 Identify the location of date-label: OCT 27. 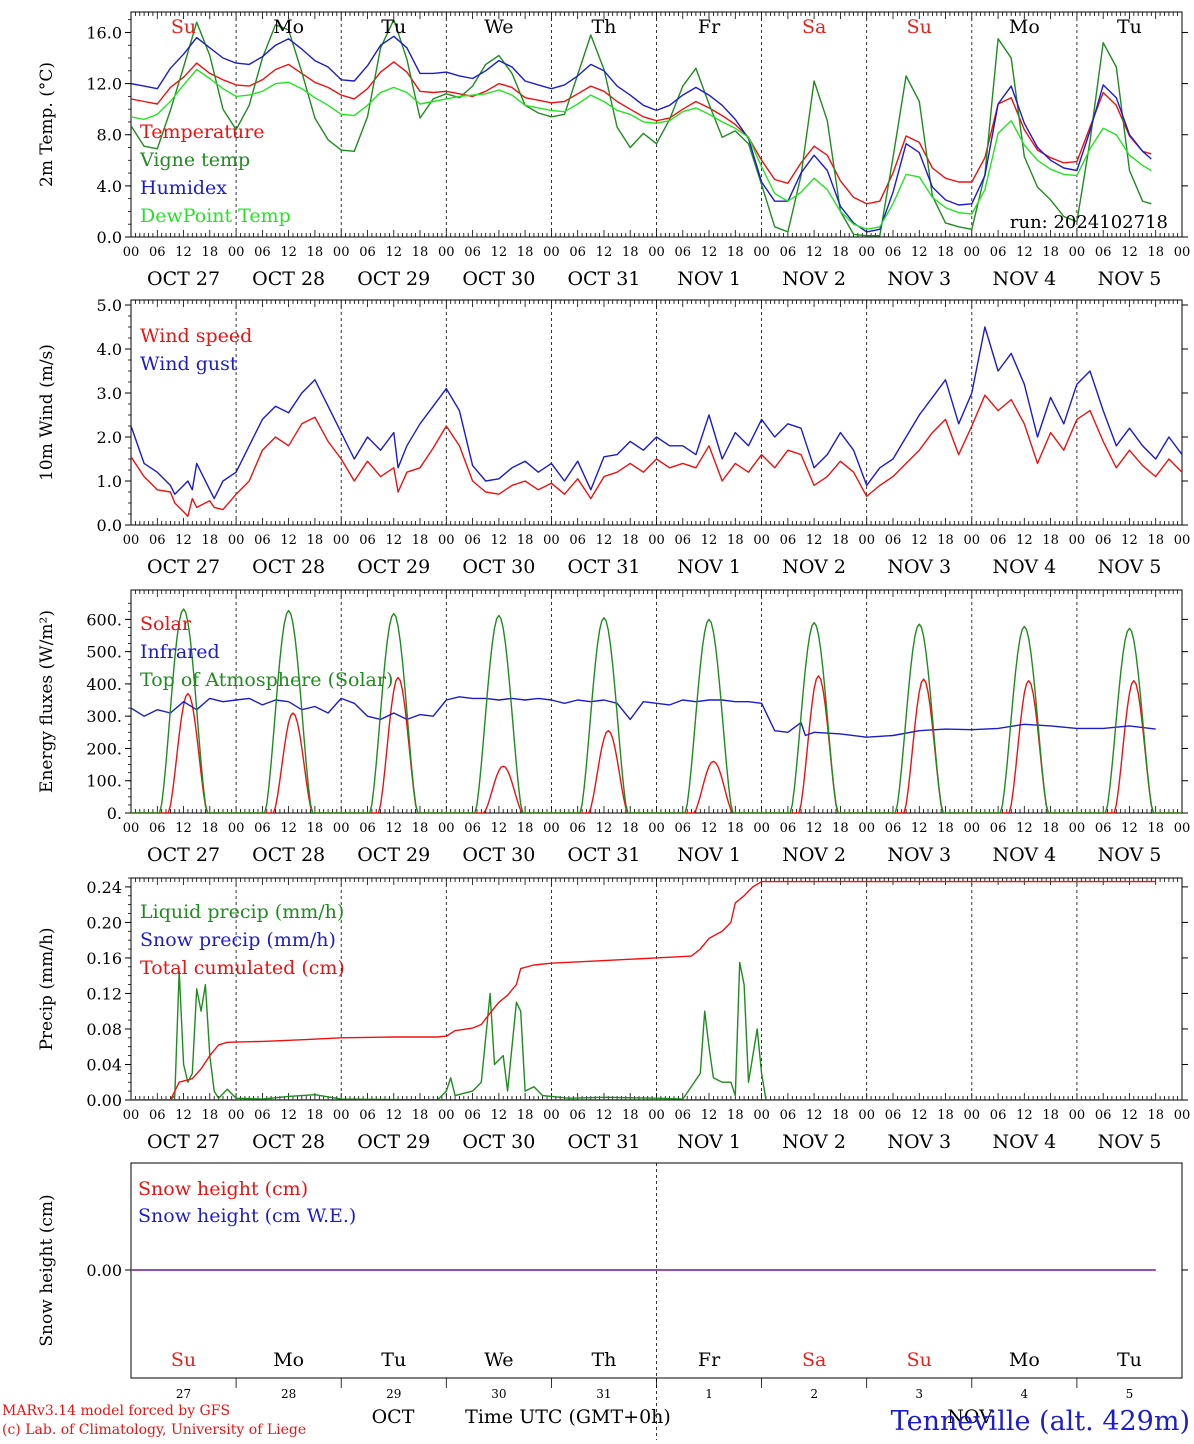
(183, 279).